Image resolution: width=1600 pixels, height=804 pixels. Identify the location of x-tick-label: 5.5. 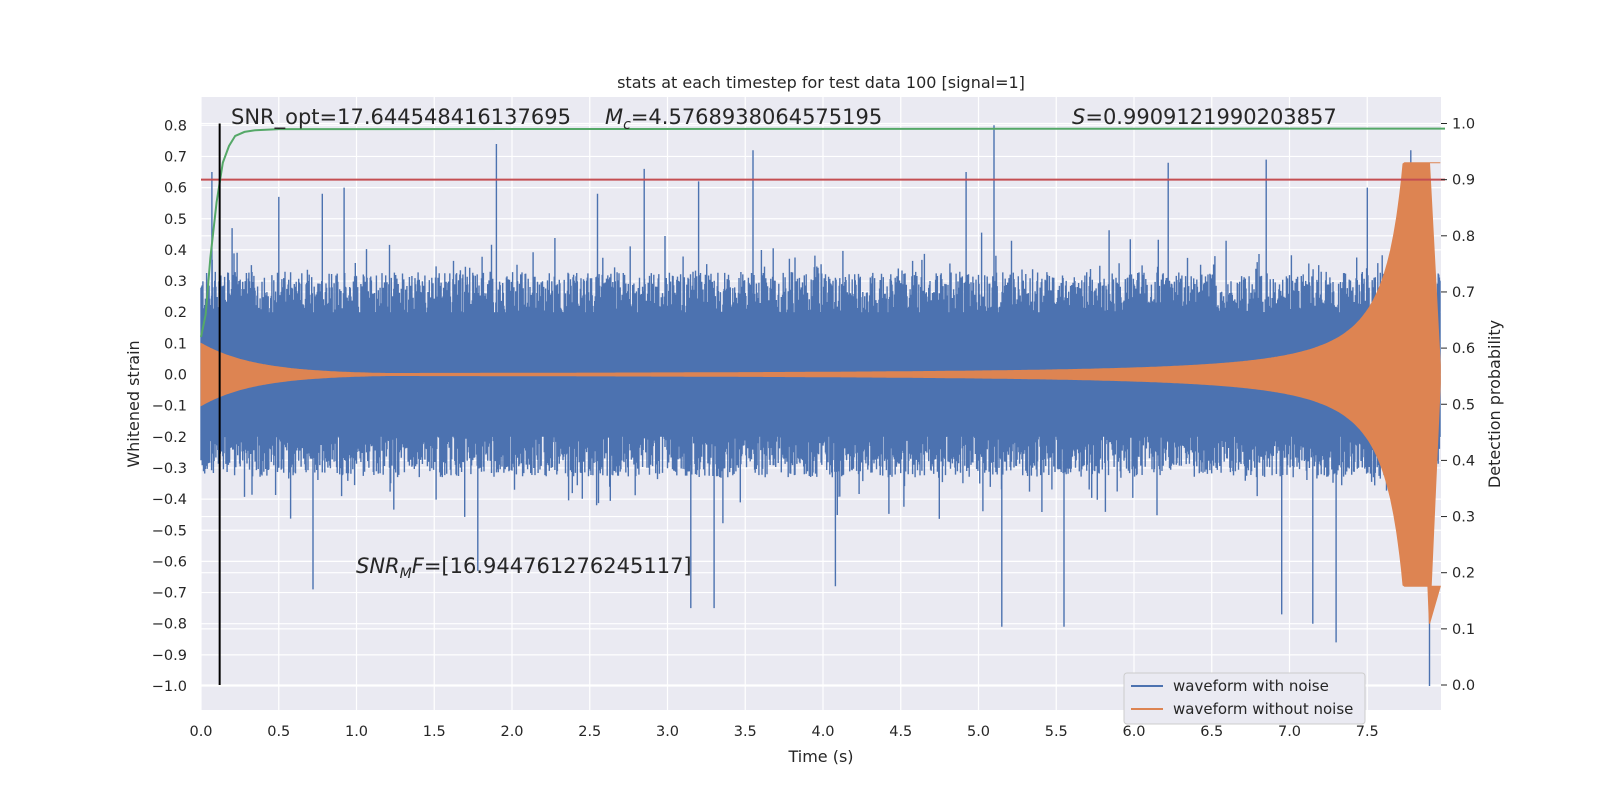
(1056, 732).